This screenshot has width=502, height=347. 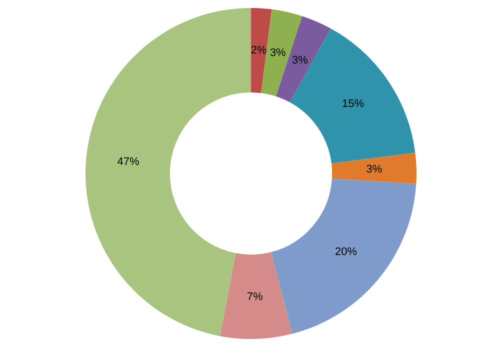 What do you see at coordinates (258, 50) in the screenshot?
I see `data-label: 2%` at bounding box center [258, 50].